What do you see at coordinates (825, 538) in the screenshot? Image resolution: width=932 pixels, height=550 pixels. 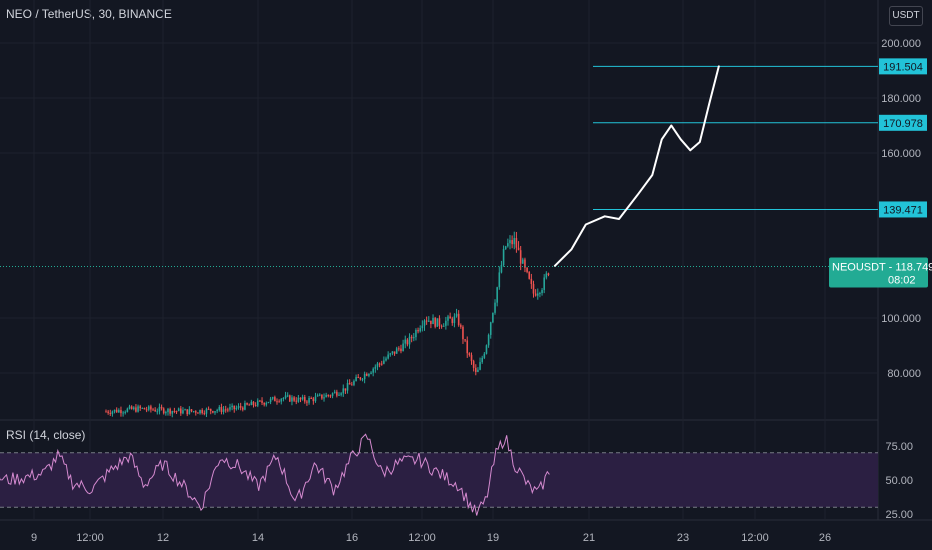 I see `x-tick-label: 26` at bounding box center [825, 538].